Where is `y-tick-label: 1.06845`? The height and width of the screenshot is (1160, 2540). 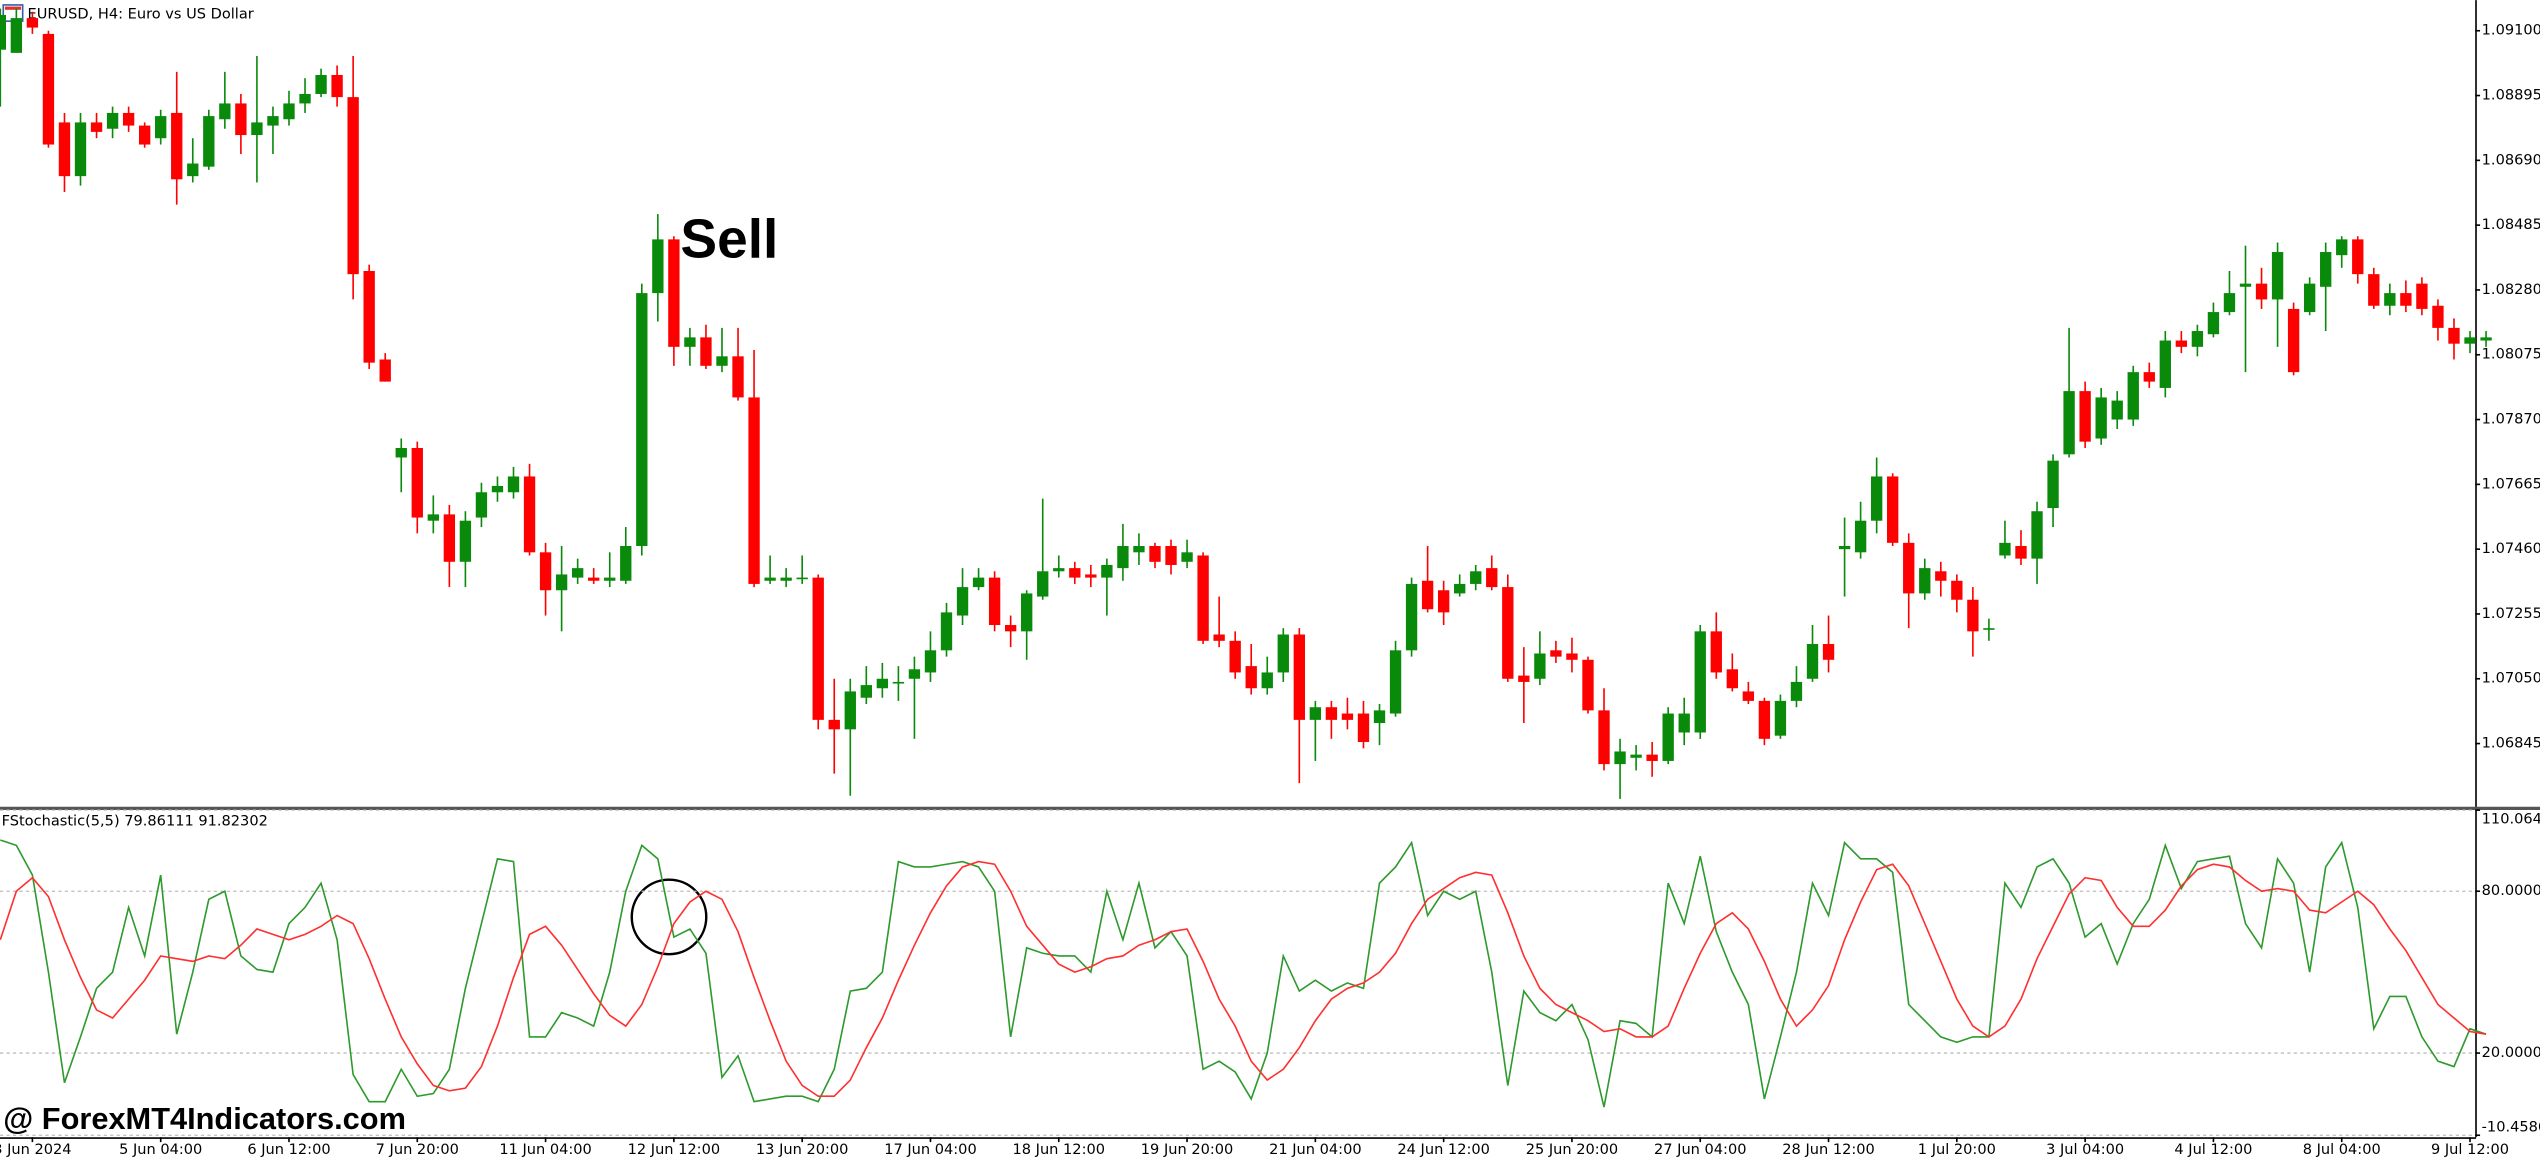
y-tick-label: 1.06845 is located at coordinates (2511, 743).